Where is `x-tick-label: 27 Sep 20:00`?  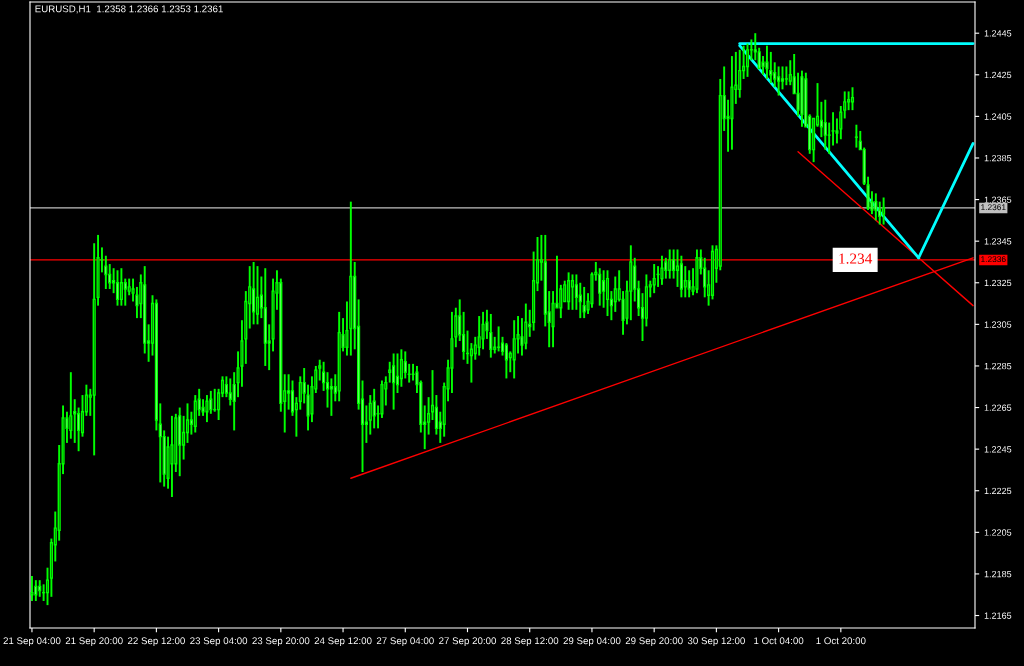
x-tick-label: 27 Sep 20:00 is located at coordinates (468, 642).